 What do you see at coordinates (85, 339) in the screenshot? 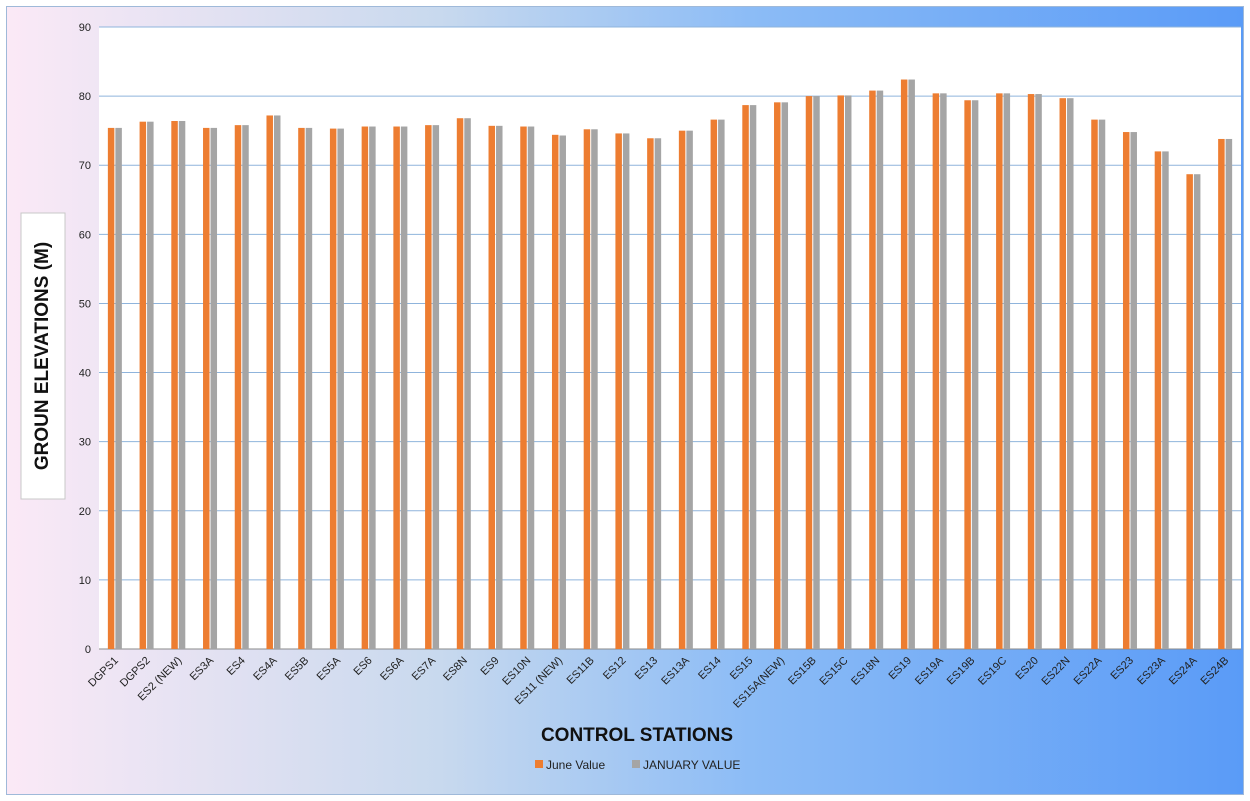
I see `y-axis-ticks: 0 10 20 30 40 50 60 70 80 90` at bounding box center [85, 339].